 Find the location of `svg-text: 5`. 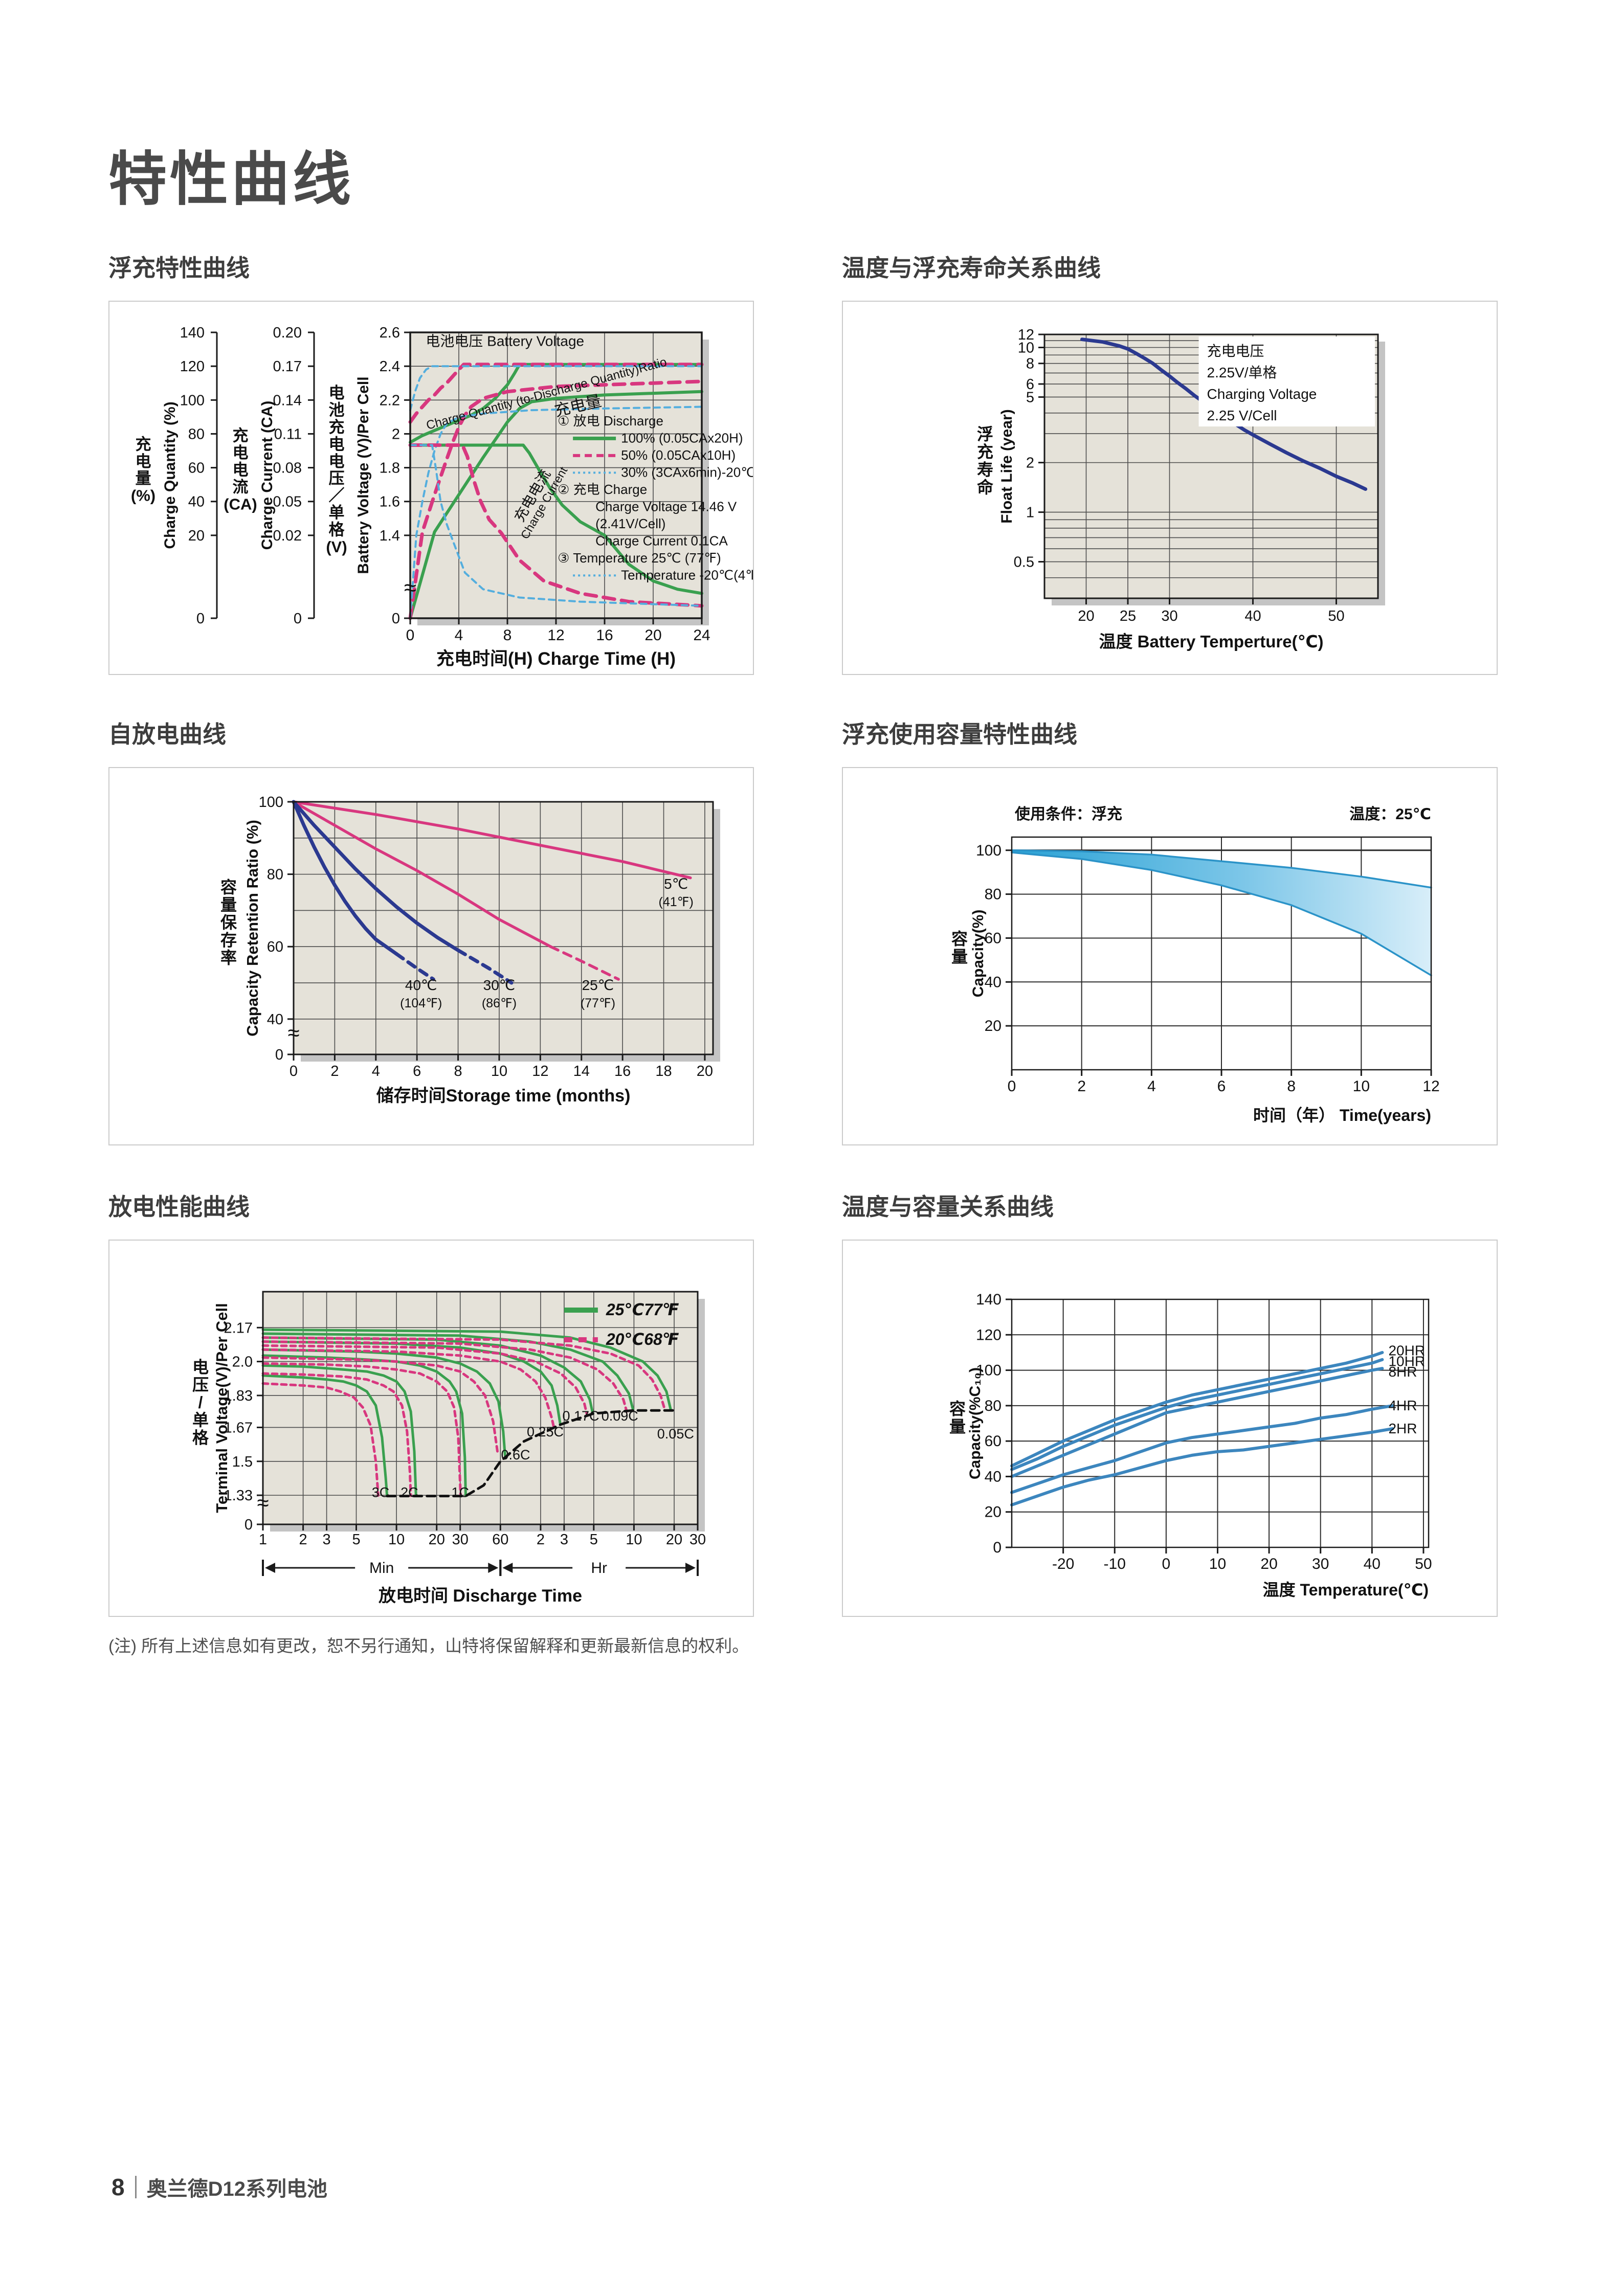

svg-text: 5 is located at coordinates (356, 1540).